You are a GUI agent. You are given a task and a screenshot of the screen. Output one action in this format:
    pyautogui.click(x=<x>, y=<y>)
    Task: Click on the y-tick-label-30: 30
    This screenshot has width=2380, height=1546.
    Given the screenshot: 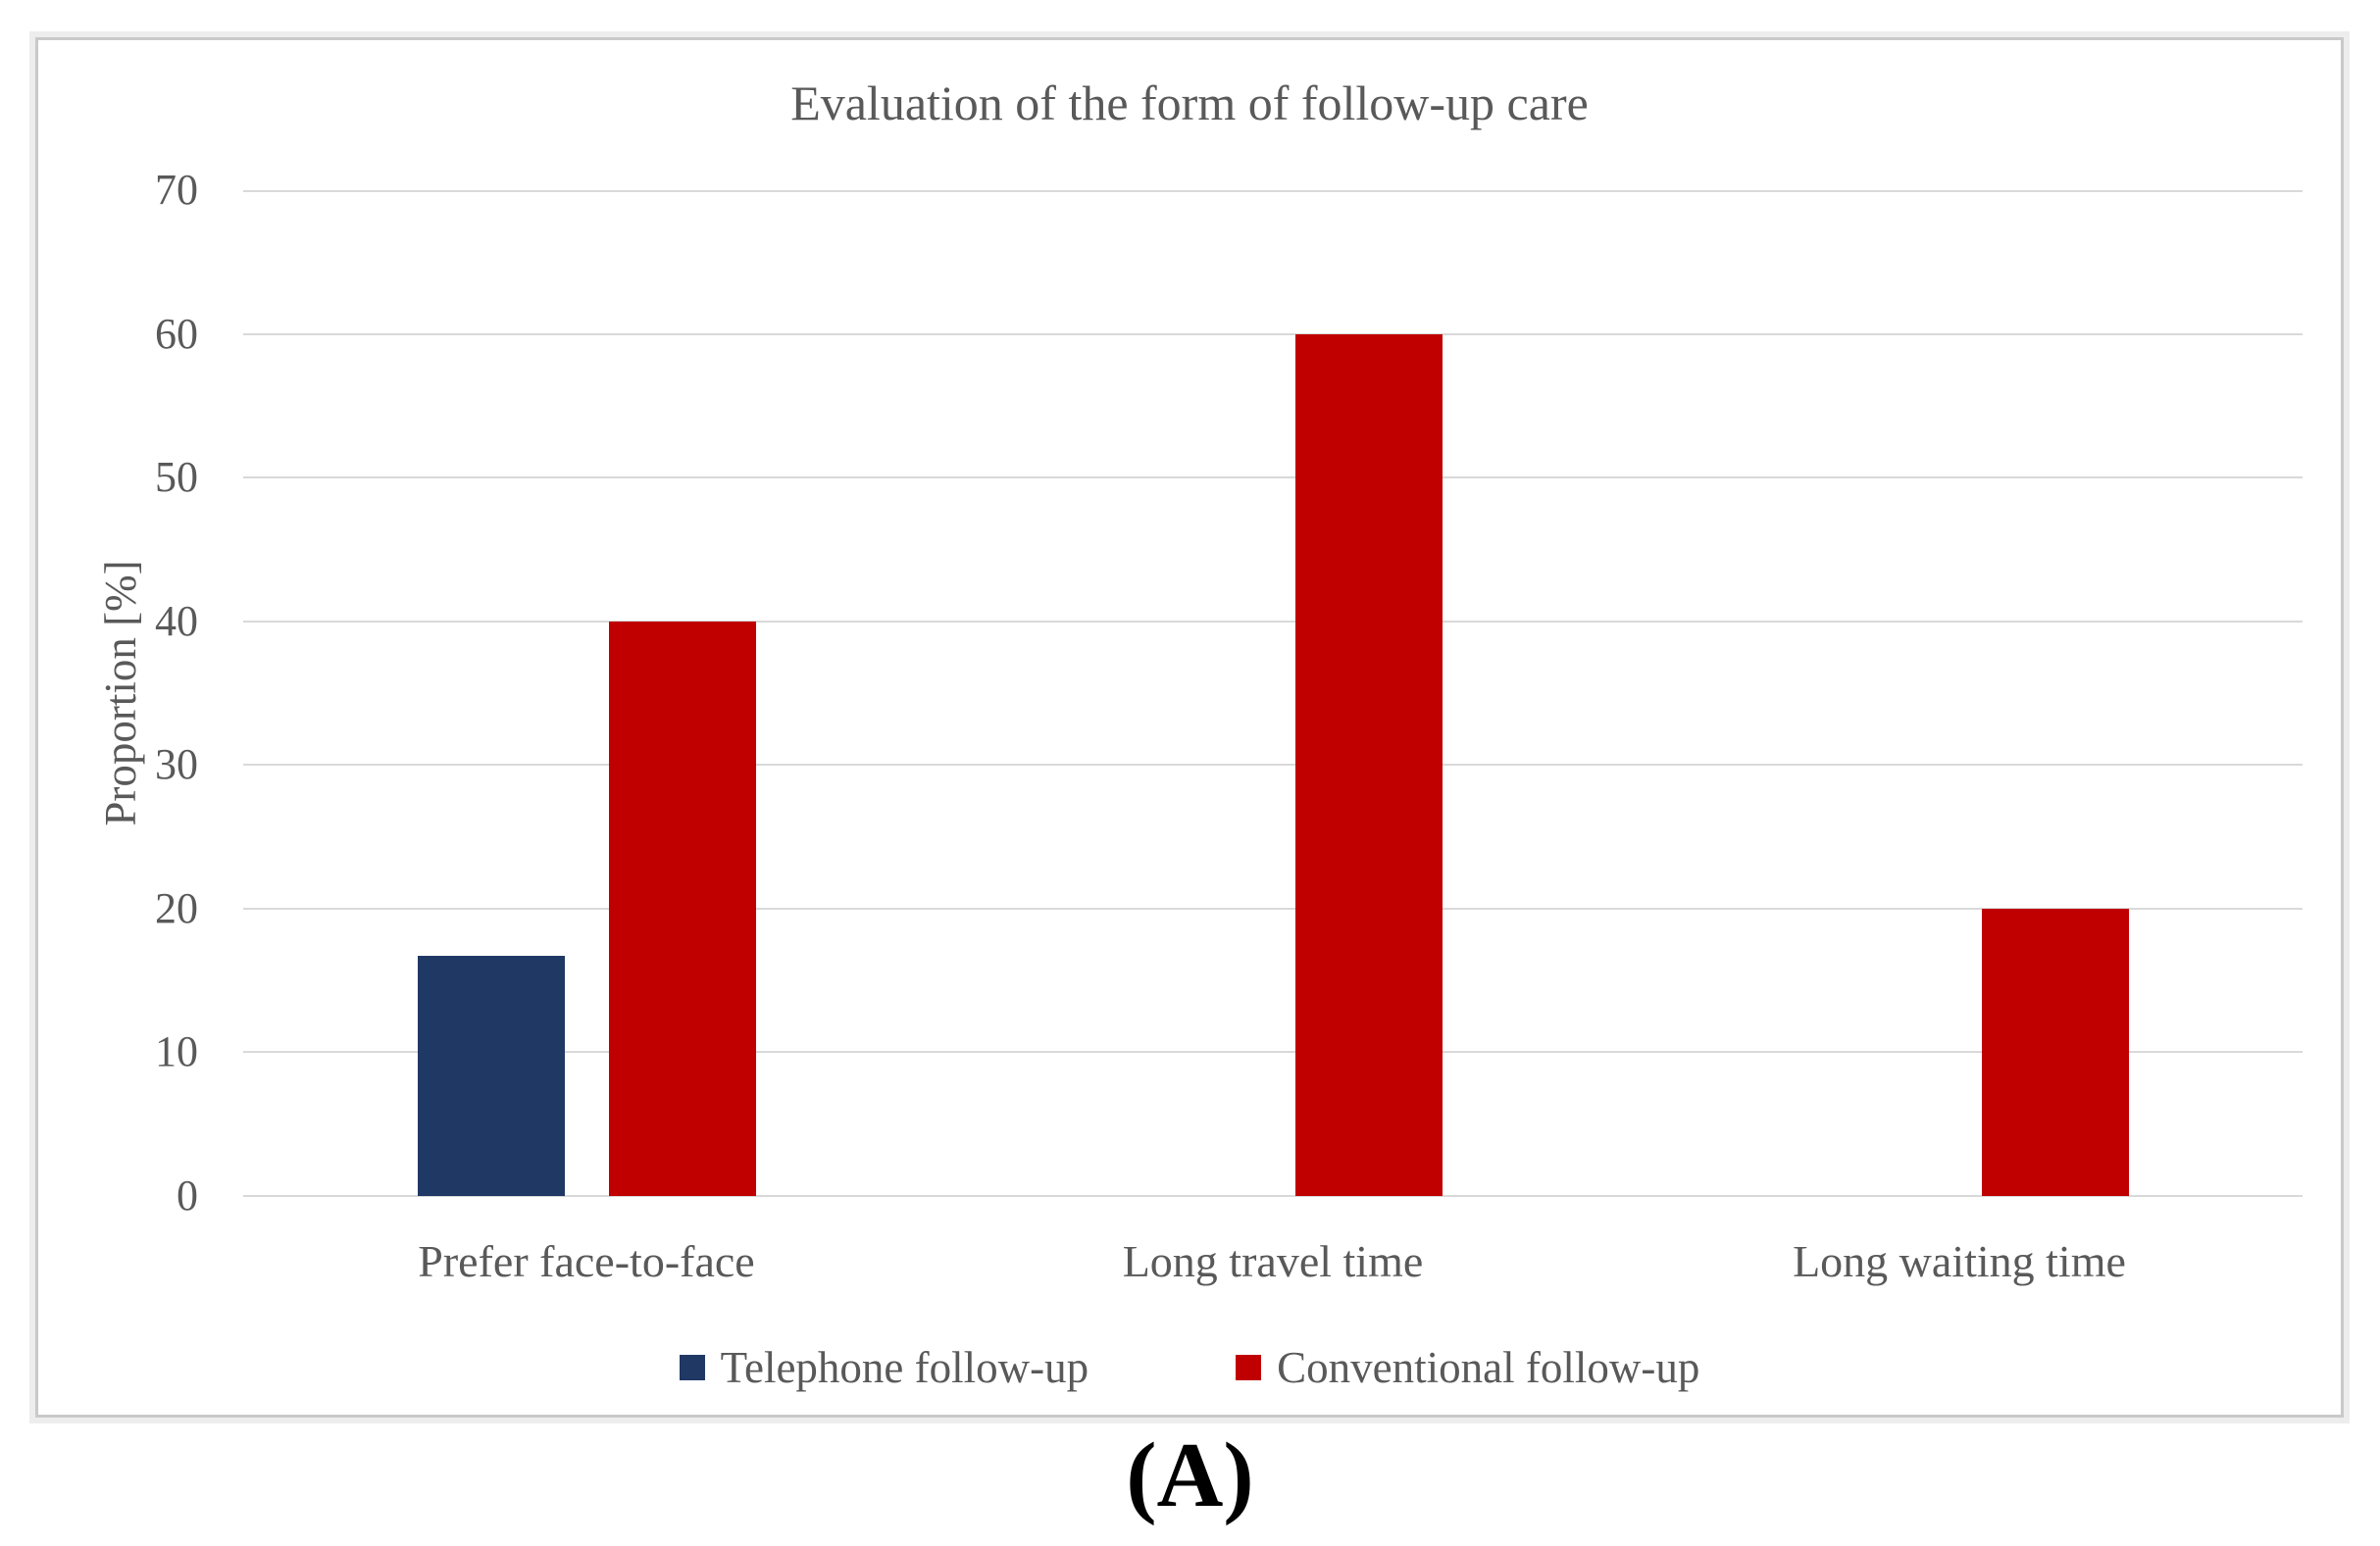 What is the action you would take?
    pyautogui.click(x=176, y=765)
    